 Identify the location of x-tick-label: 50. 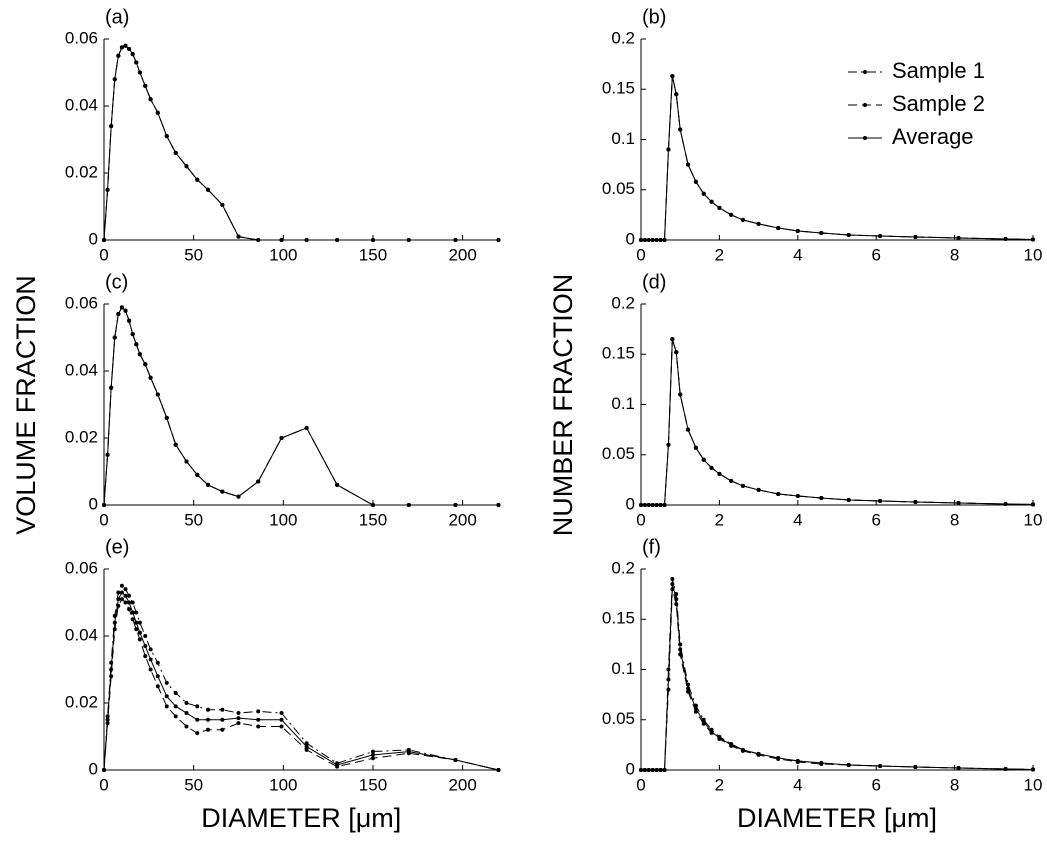
(193, 784).